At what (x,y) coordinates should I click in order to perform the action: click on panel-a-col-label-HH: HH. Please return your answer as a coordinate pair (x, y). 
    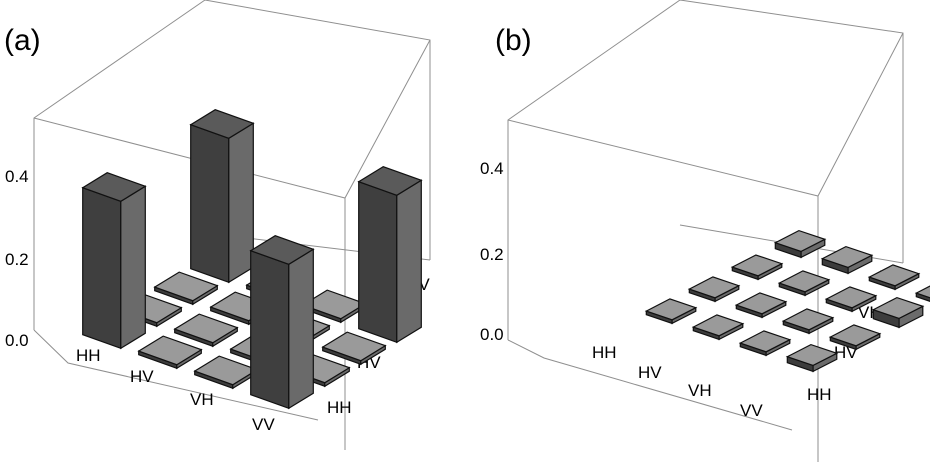
    Looking at the image, I should click on (339, 407).